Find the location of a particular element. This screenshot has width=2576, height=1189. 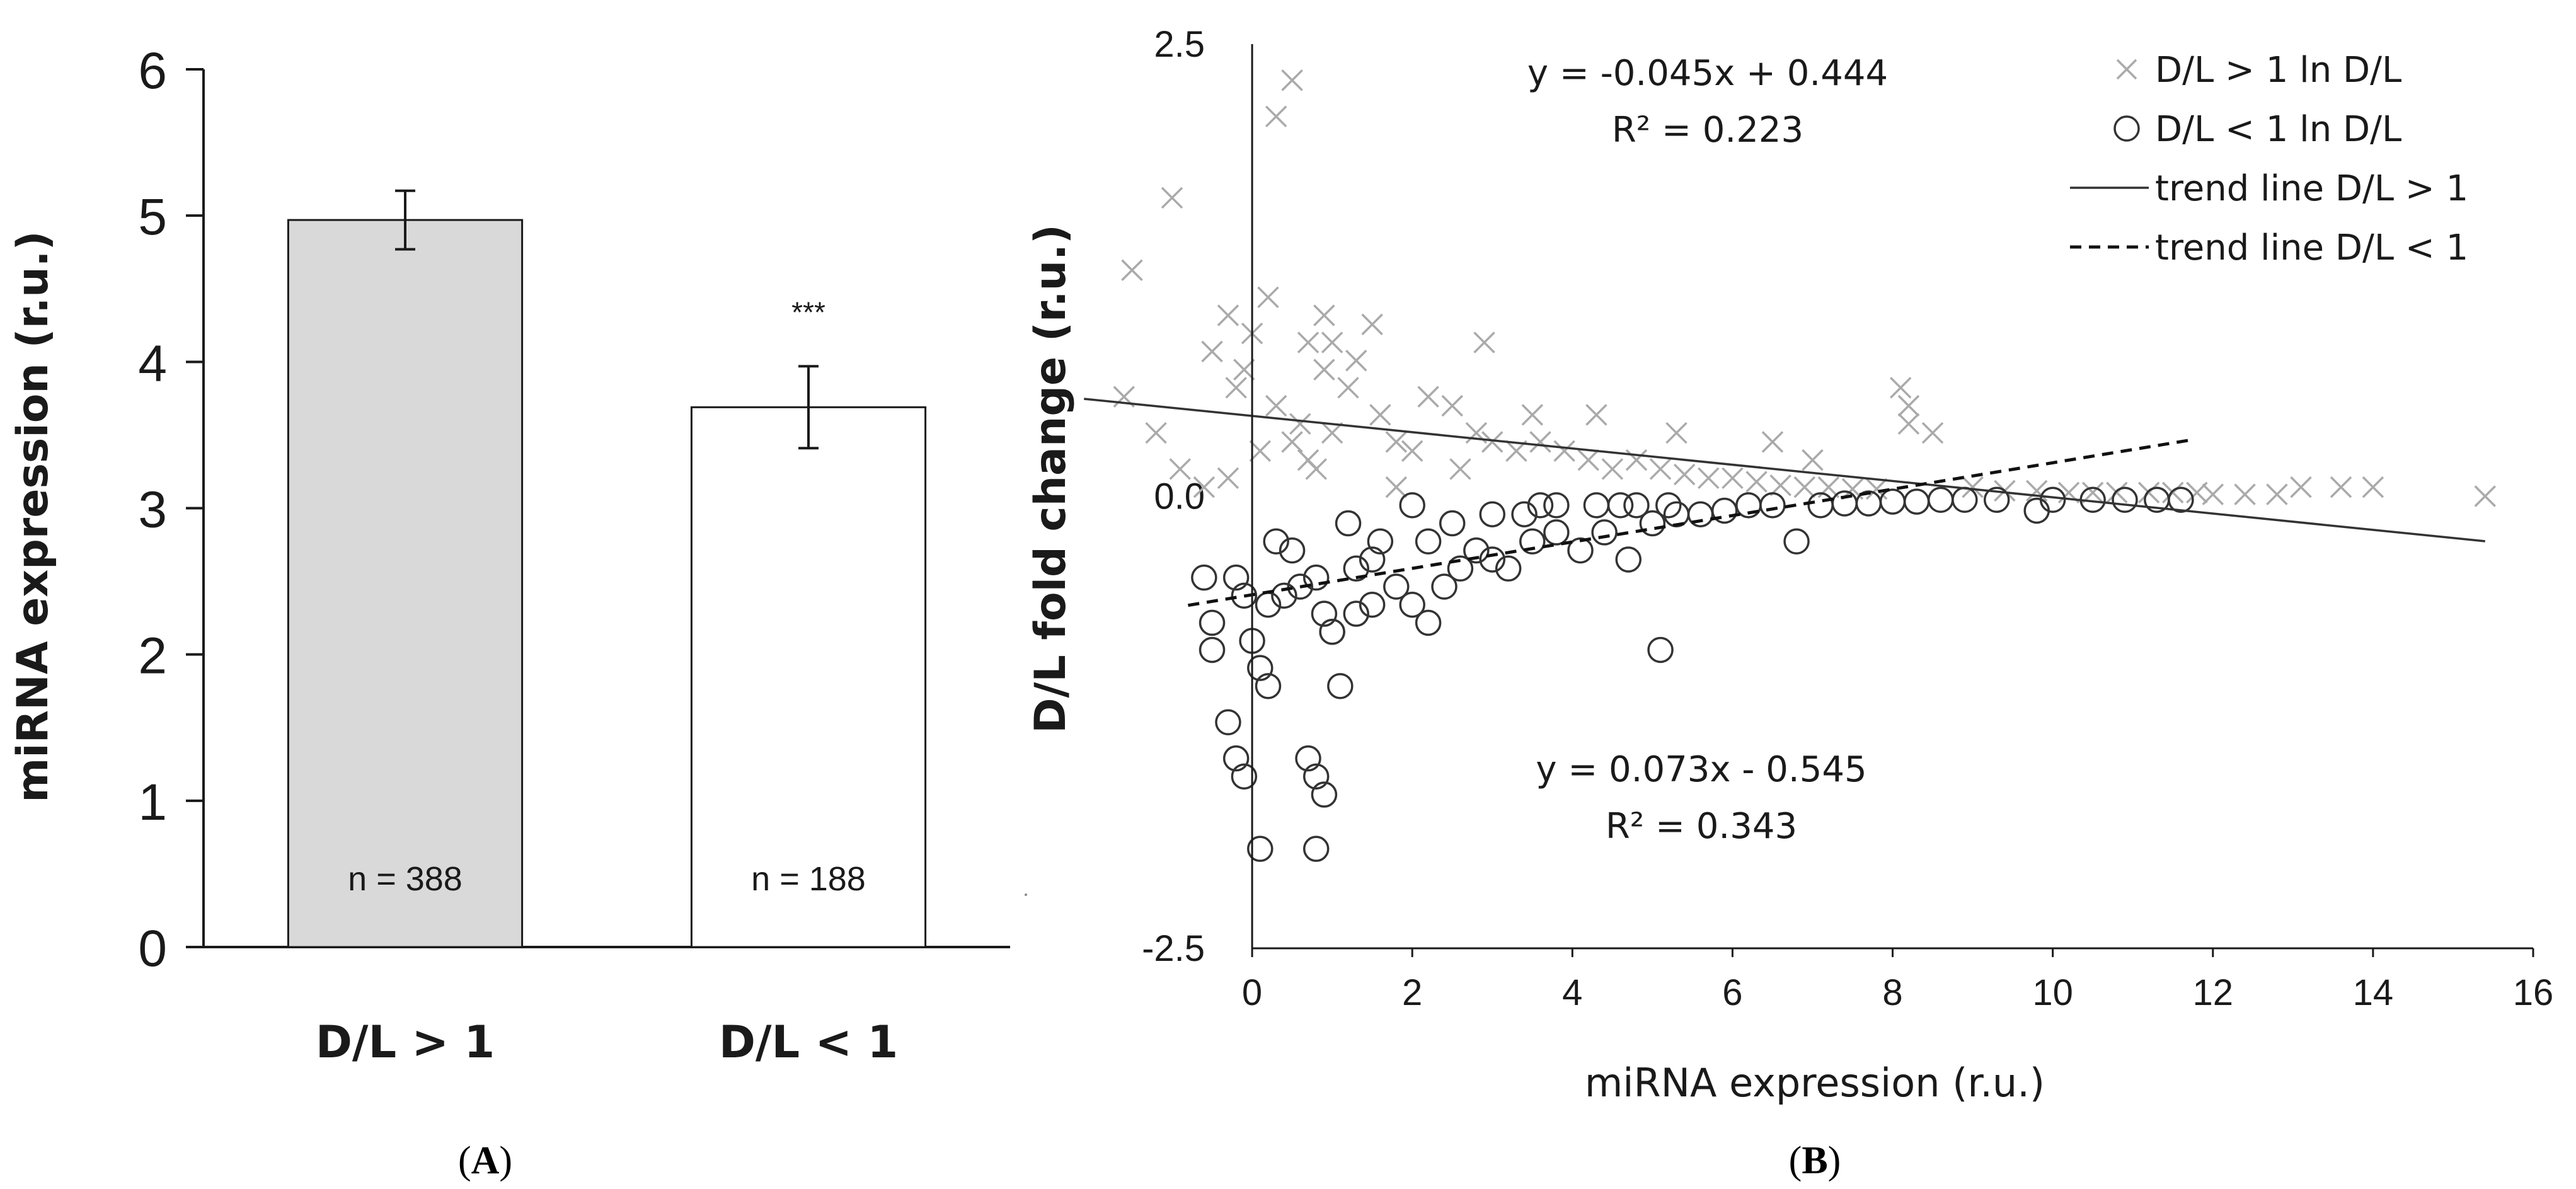

b-x-tick-label: 14 is located at coordinates (2373, 993).